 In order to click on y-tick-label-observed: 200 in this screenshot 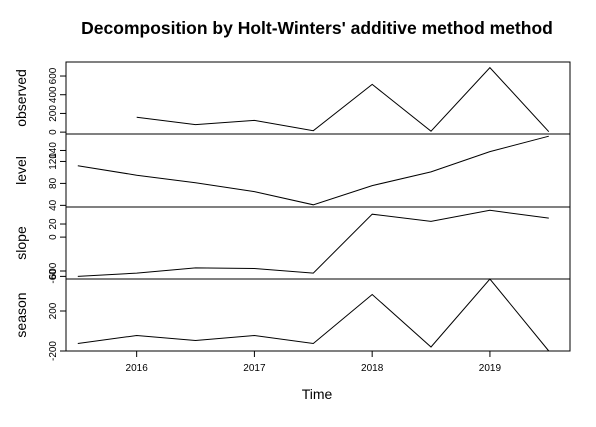, I will do `click(53, 113)`.